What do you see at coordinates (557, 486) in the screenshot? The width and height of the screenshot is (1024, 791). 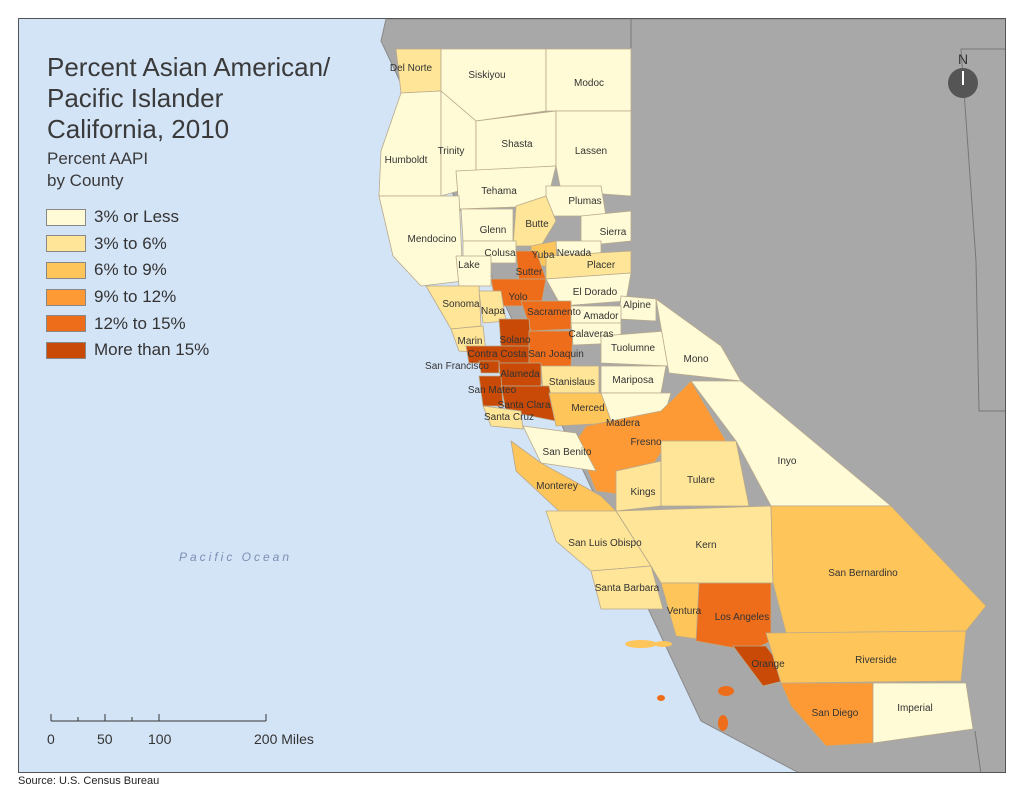 I see `county-label: Monterey` at bounding box center [557, 486].